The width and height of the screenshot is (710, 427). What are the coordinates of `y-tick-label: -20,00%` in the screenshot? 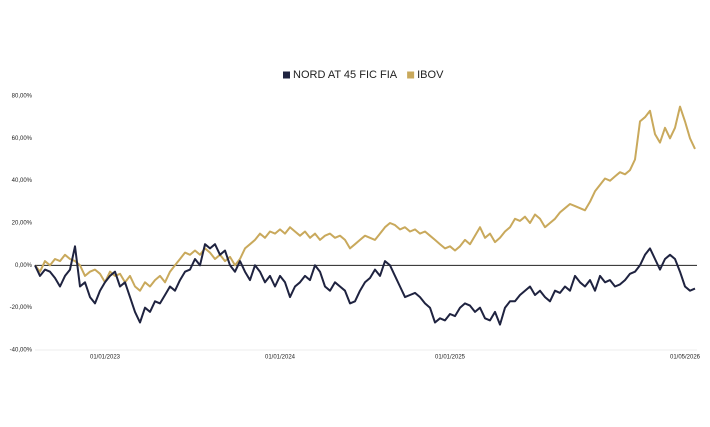 It's located at (21, 308).